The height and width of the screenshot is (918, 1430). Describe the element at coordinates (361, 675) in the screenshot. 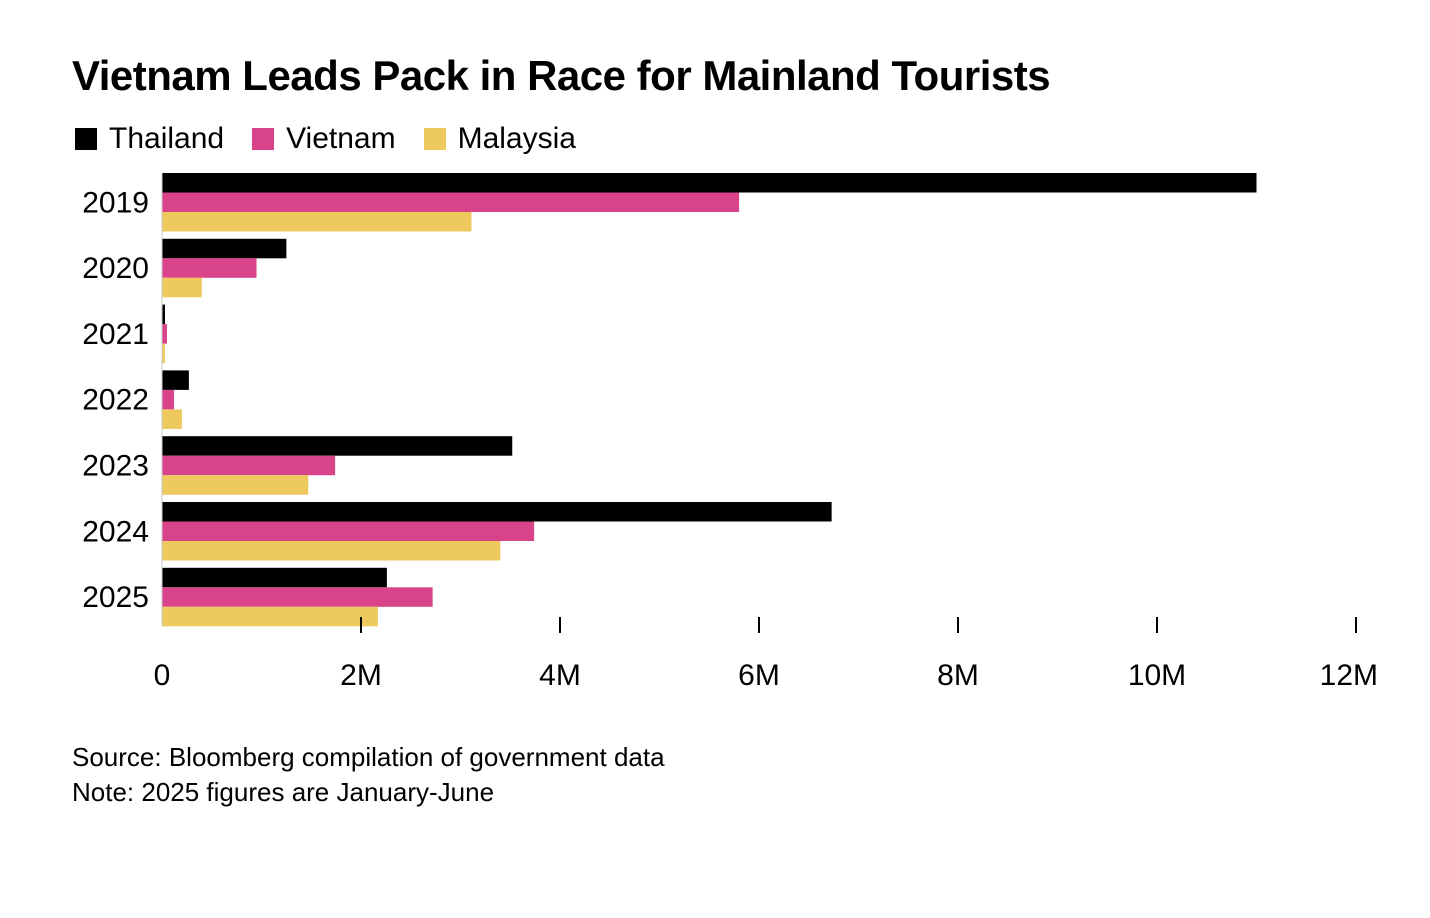

I see `x-tick-label-2M: 2M` at that location.